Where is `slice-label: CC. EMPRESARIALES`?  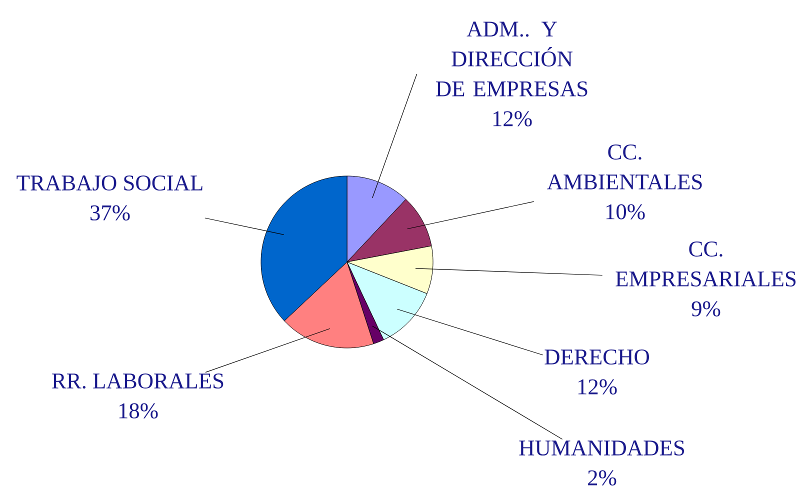 slice-label: CC. EMPRESARIALES is located at coordinates (706, 264).